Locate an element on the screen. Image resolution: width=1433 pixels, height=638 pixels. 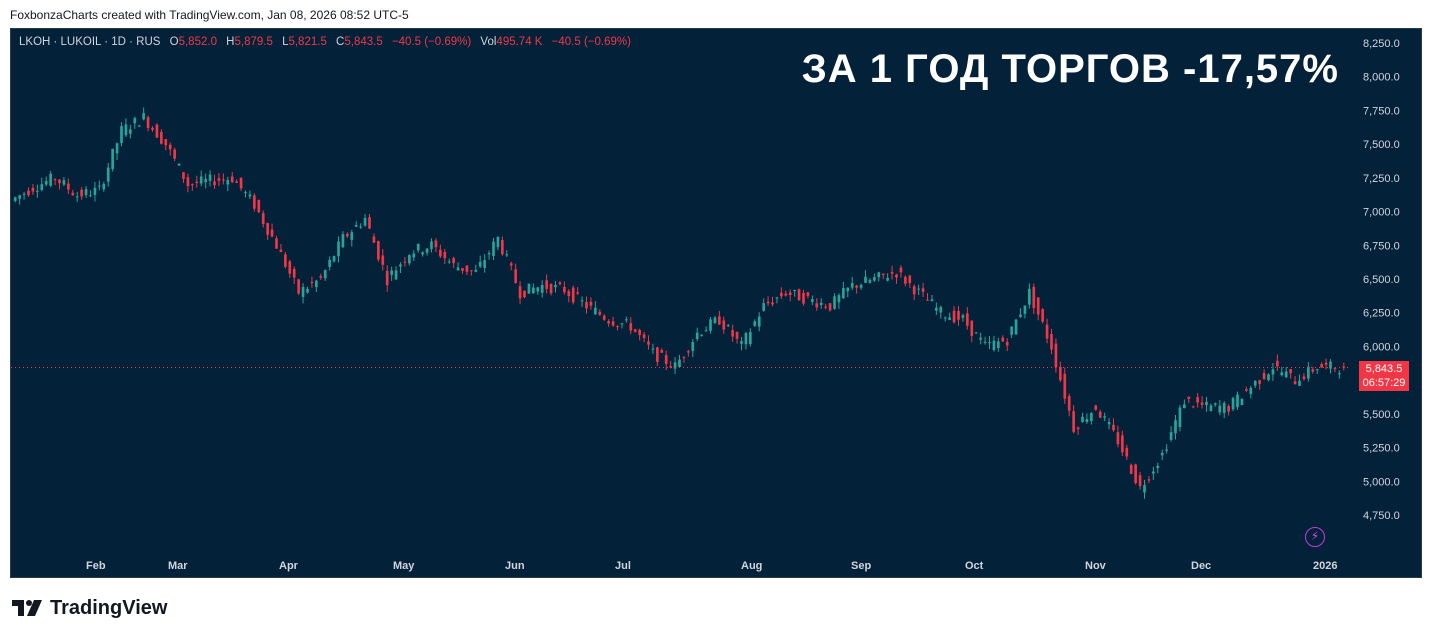
lightning-icon: ⚡ is located at coordinates (1315, 537).